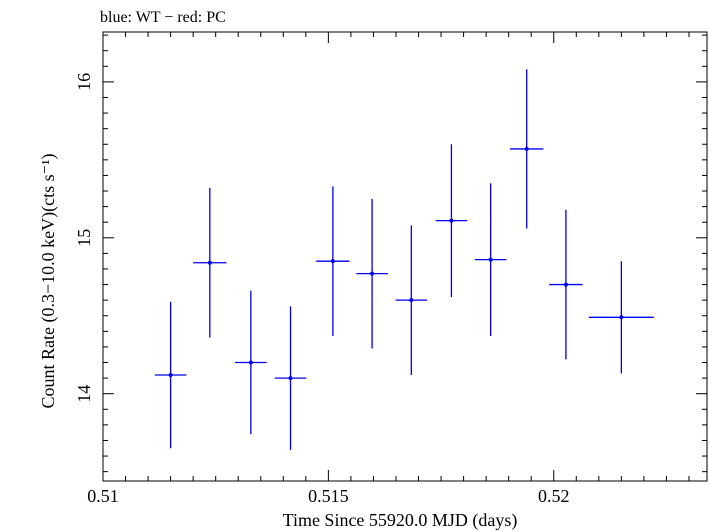 The height and width of the screenshot is (532, 709). Describe the element at coordinates (84, 238) in the screenshot. I see `y-tick-label: 15` at that location.